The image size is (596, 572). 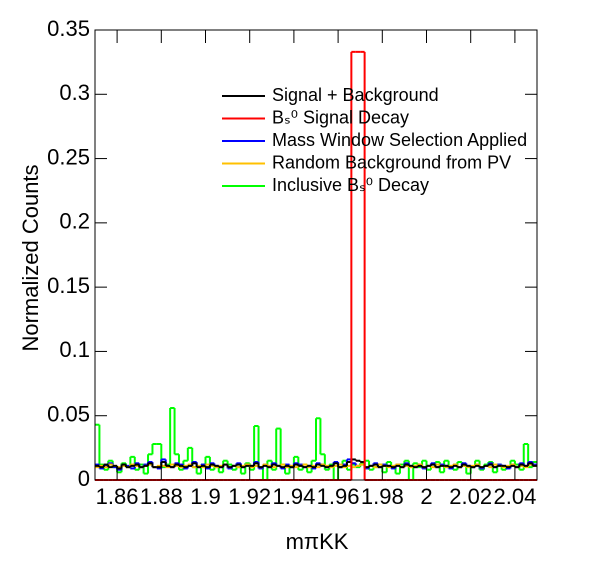 I want to click on y-tick-label: 0.15, so click(x=68, y=285).